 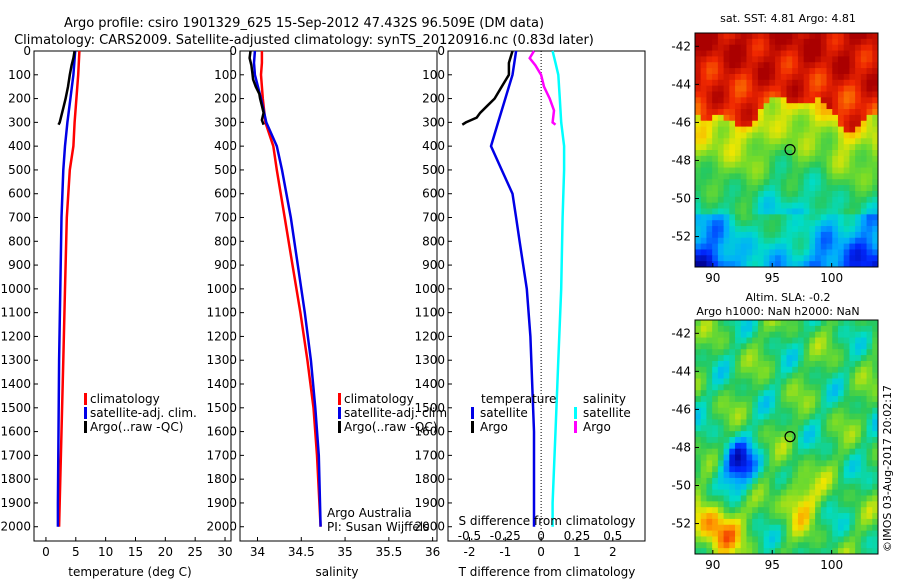 What do you see at coordinates (772, 278) in the screenshot?
I see `lon-tick-label: 95` at bounding box center [772, 278].